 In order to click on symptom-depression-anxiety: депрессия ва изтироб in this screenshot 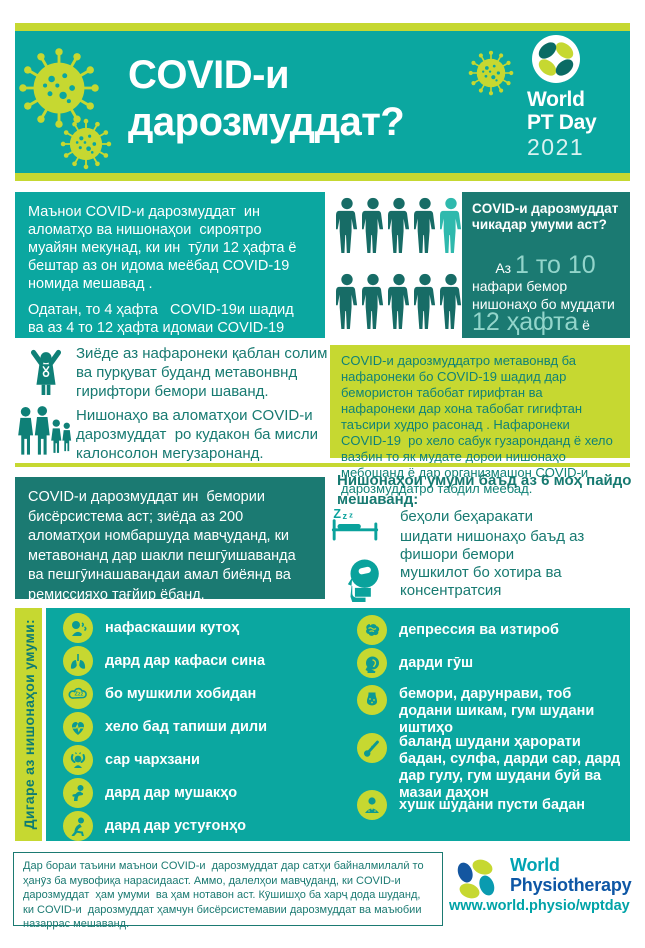, I will do `click(479, 630)`.